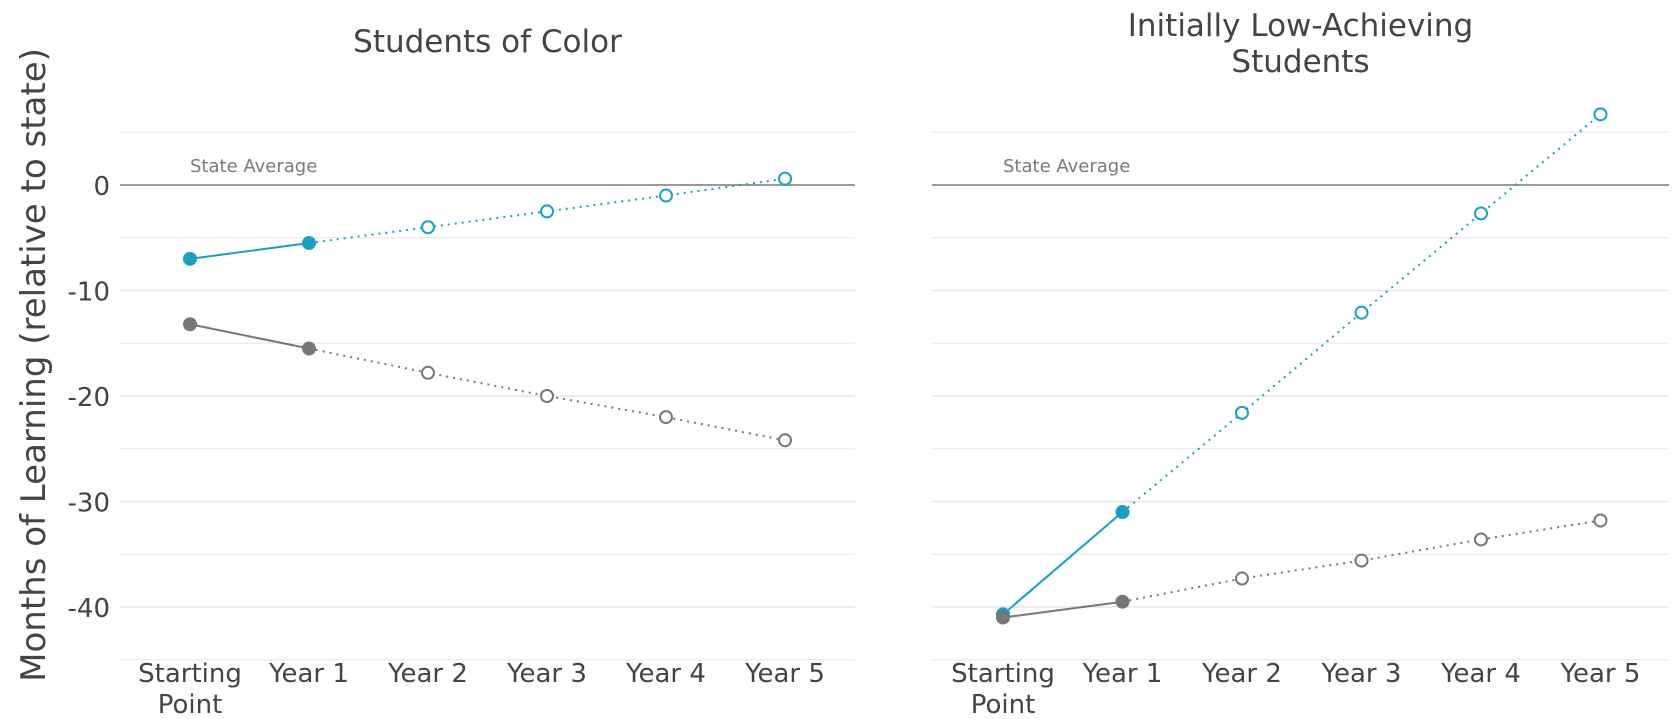 This screenshot has height=719, width=1677. What do you see at coordinates (1300, 44) in the screenshot?
I see `panel-title: Initially Low-Achieving Students` at bounding box center [1300, 44].